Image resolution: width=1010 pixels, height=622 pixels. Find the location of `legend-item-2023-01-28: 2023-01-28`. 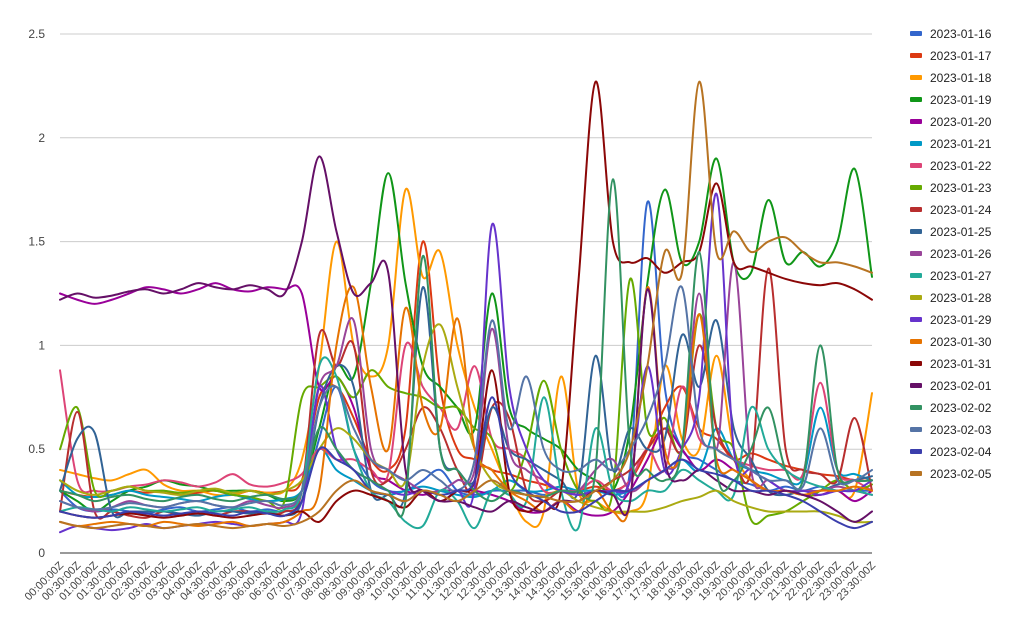

legend-item-2023-01-28: 2023-01-28 is located at coordinates (951, 298).